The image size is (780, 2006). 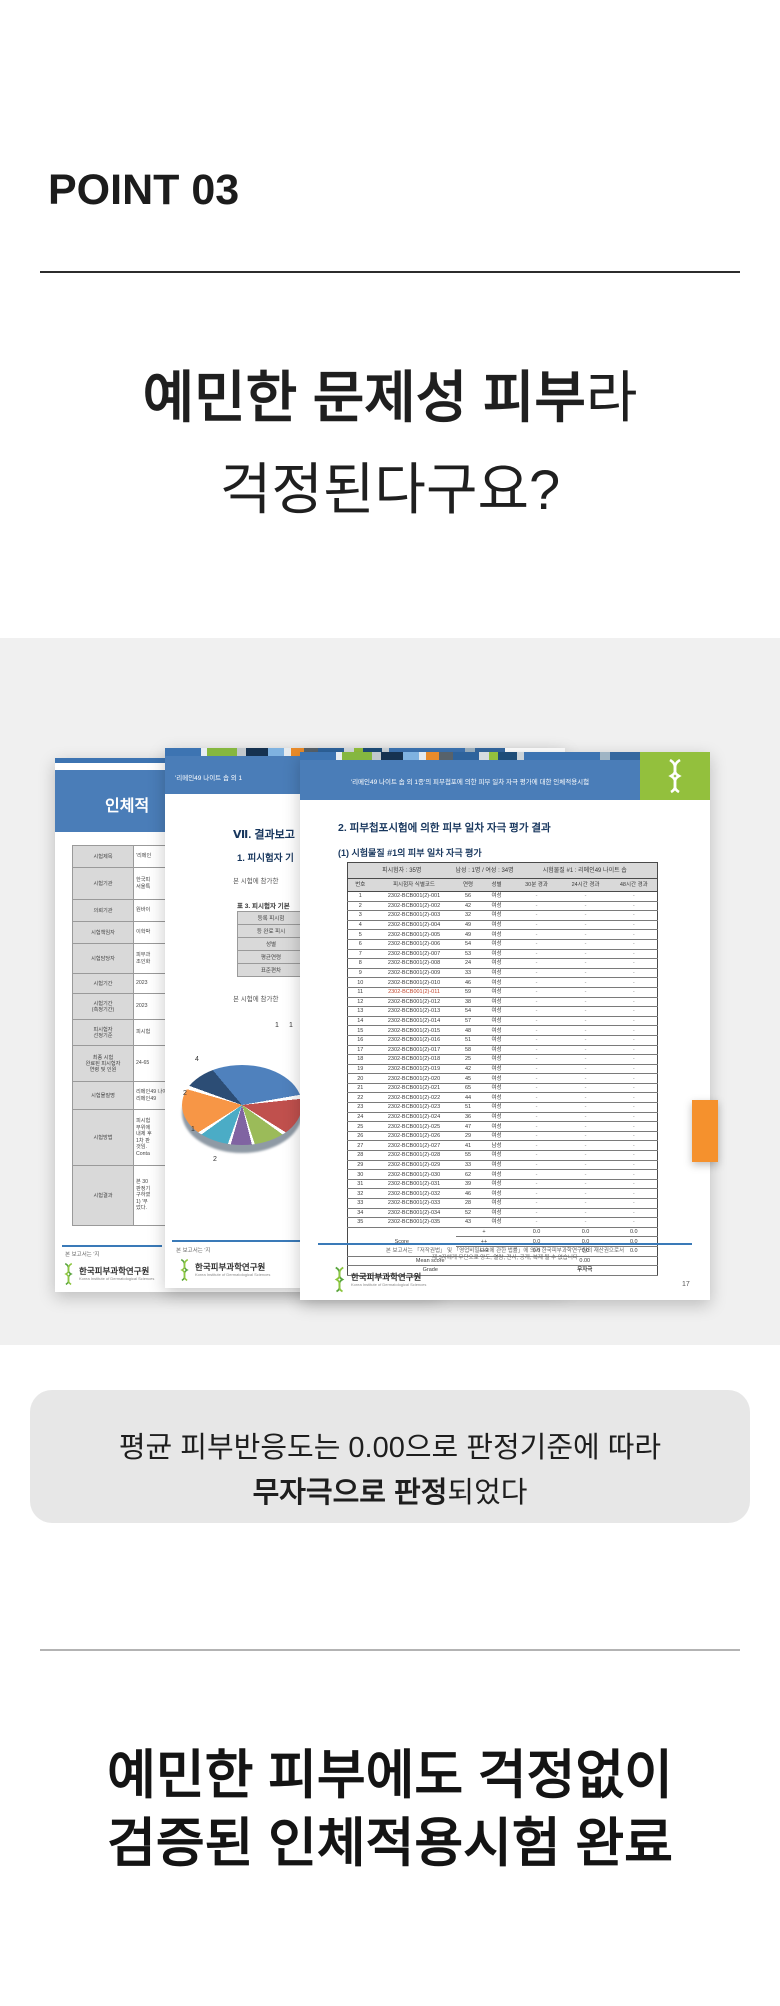 What do you see at coordinates (414, 1174) in the screenshot?
I see `table-cell: 2302-BCB001(2)-030` at bounding box center [414, 1174].